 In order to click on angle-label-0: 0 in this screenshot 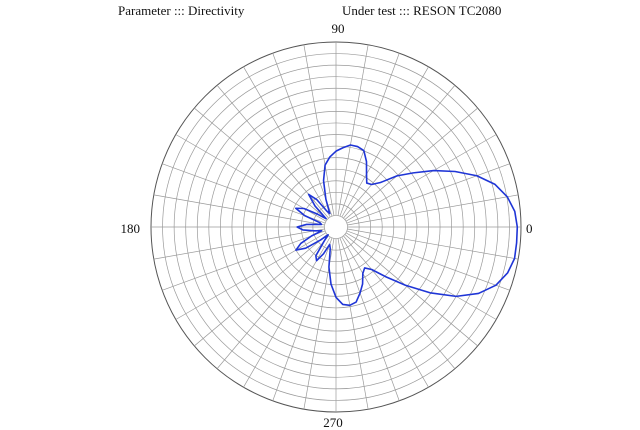, I will do `click(529, 228)`.